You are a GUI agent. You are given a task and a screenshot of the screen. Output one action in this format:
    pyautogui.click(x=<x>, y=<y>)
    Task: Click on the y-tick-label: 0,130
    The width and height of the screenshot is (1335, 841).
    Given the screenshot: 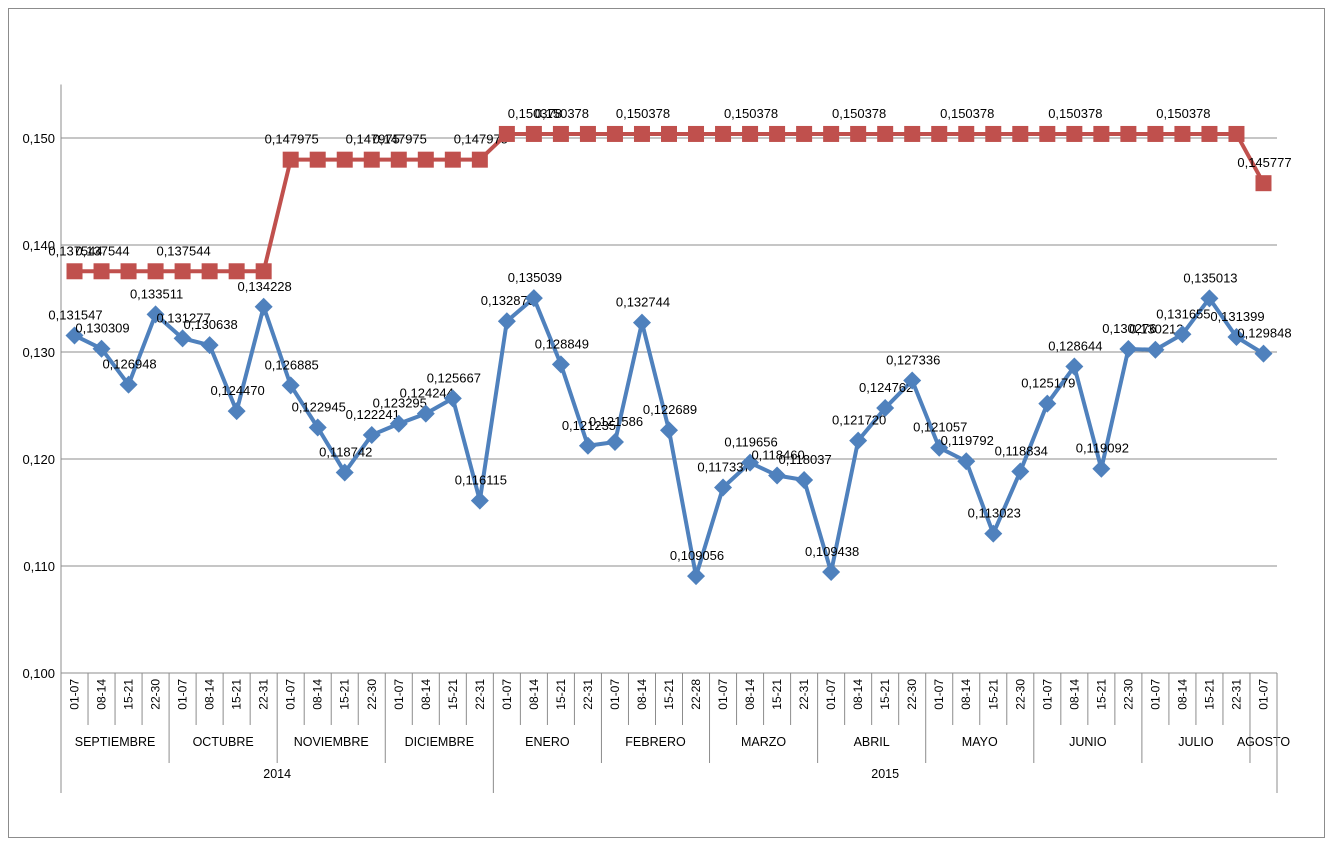 What is the action you would take?
    pyautogui.click(x=38, y=352)
    